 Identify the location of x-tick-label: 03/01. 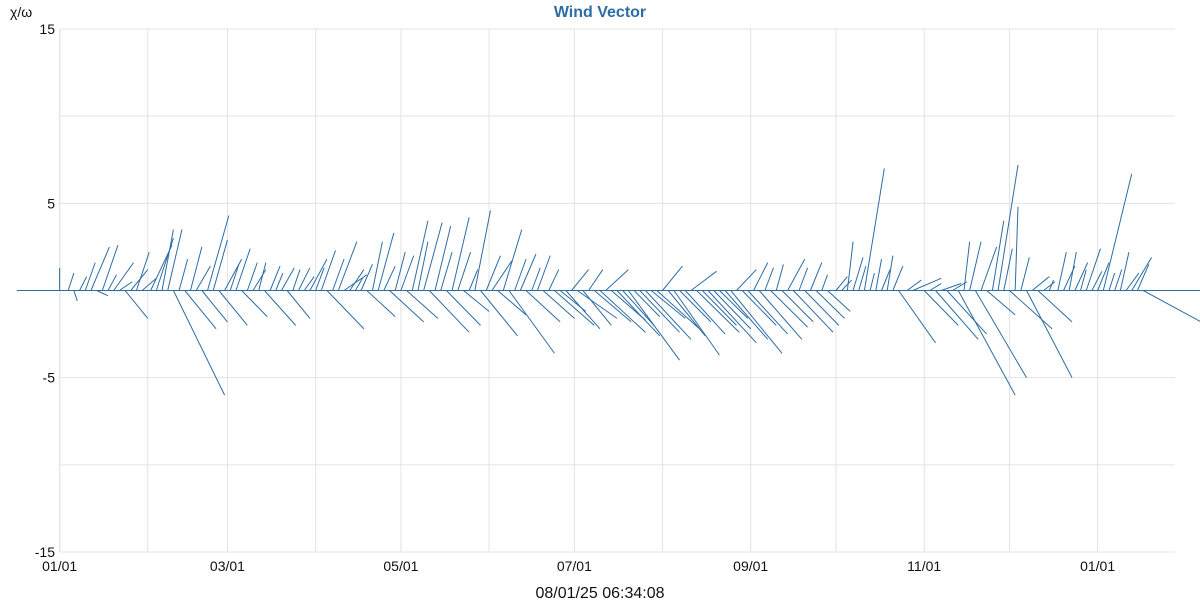
(227, 566).